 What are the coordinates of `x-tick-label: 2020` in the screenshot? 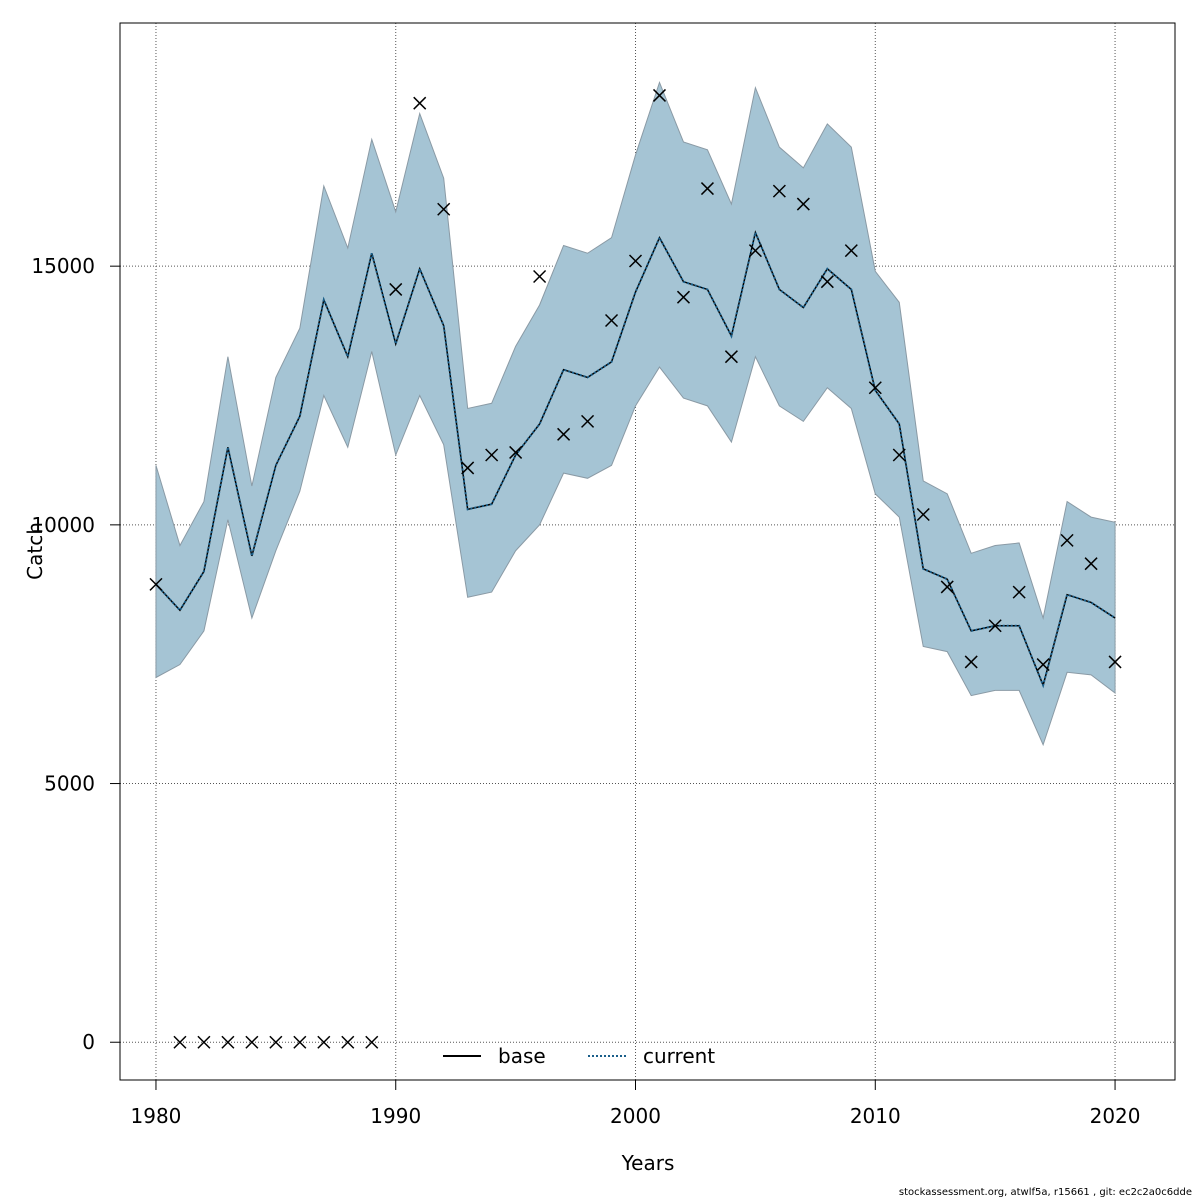 It's located at (1115, 1116).